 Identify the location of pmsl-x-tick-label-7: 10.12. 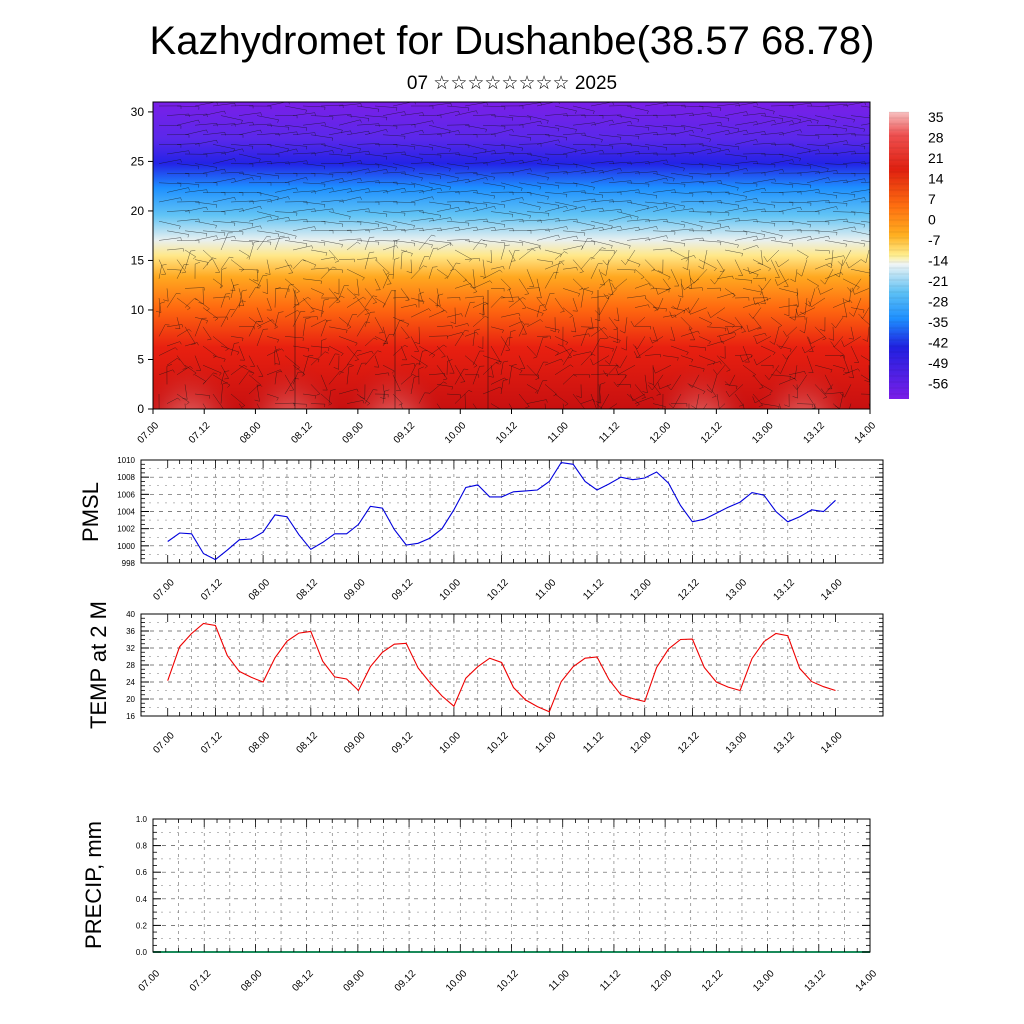
(498, 590).